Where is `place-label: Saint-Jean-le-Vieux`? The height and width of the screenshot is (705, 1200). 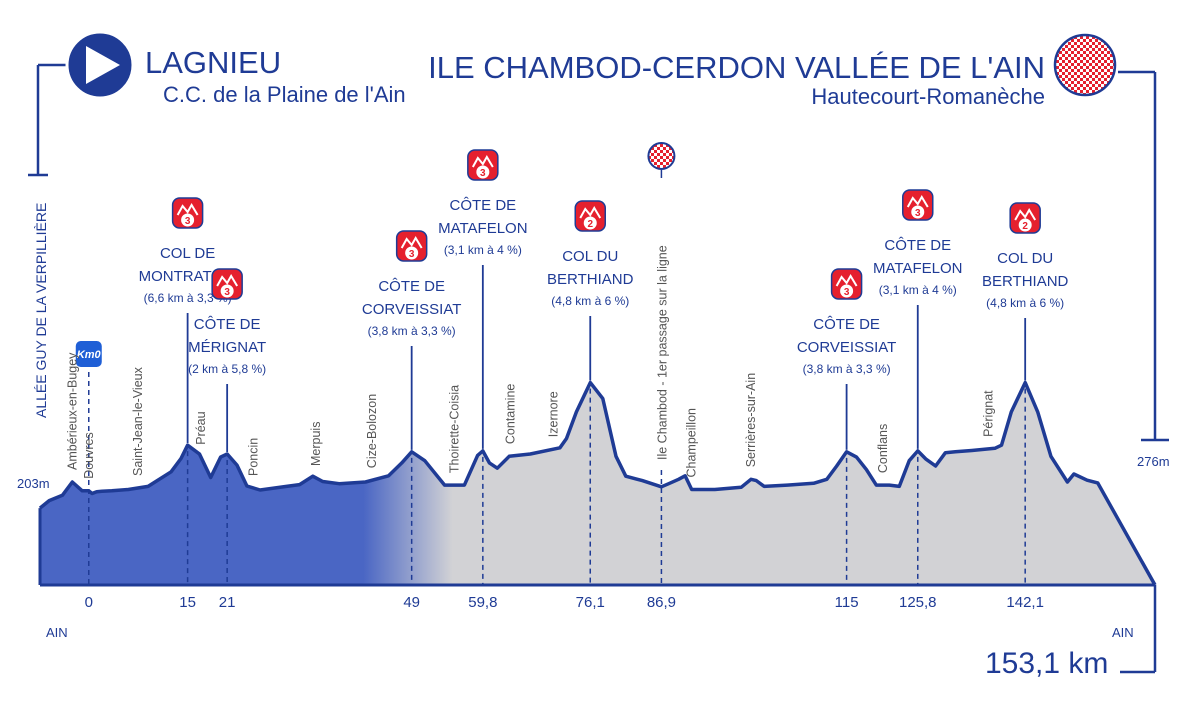
place-label: Saint-Jean-le-Vieux is located at coordinates (138, 421).